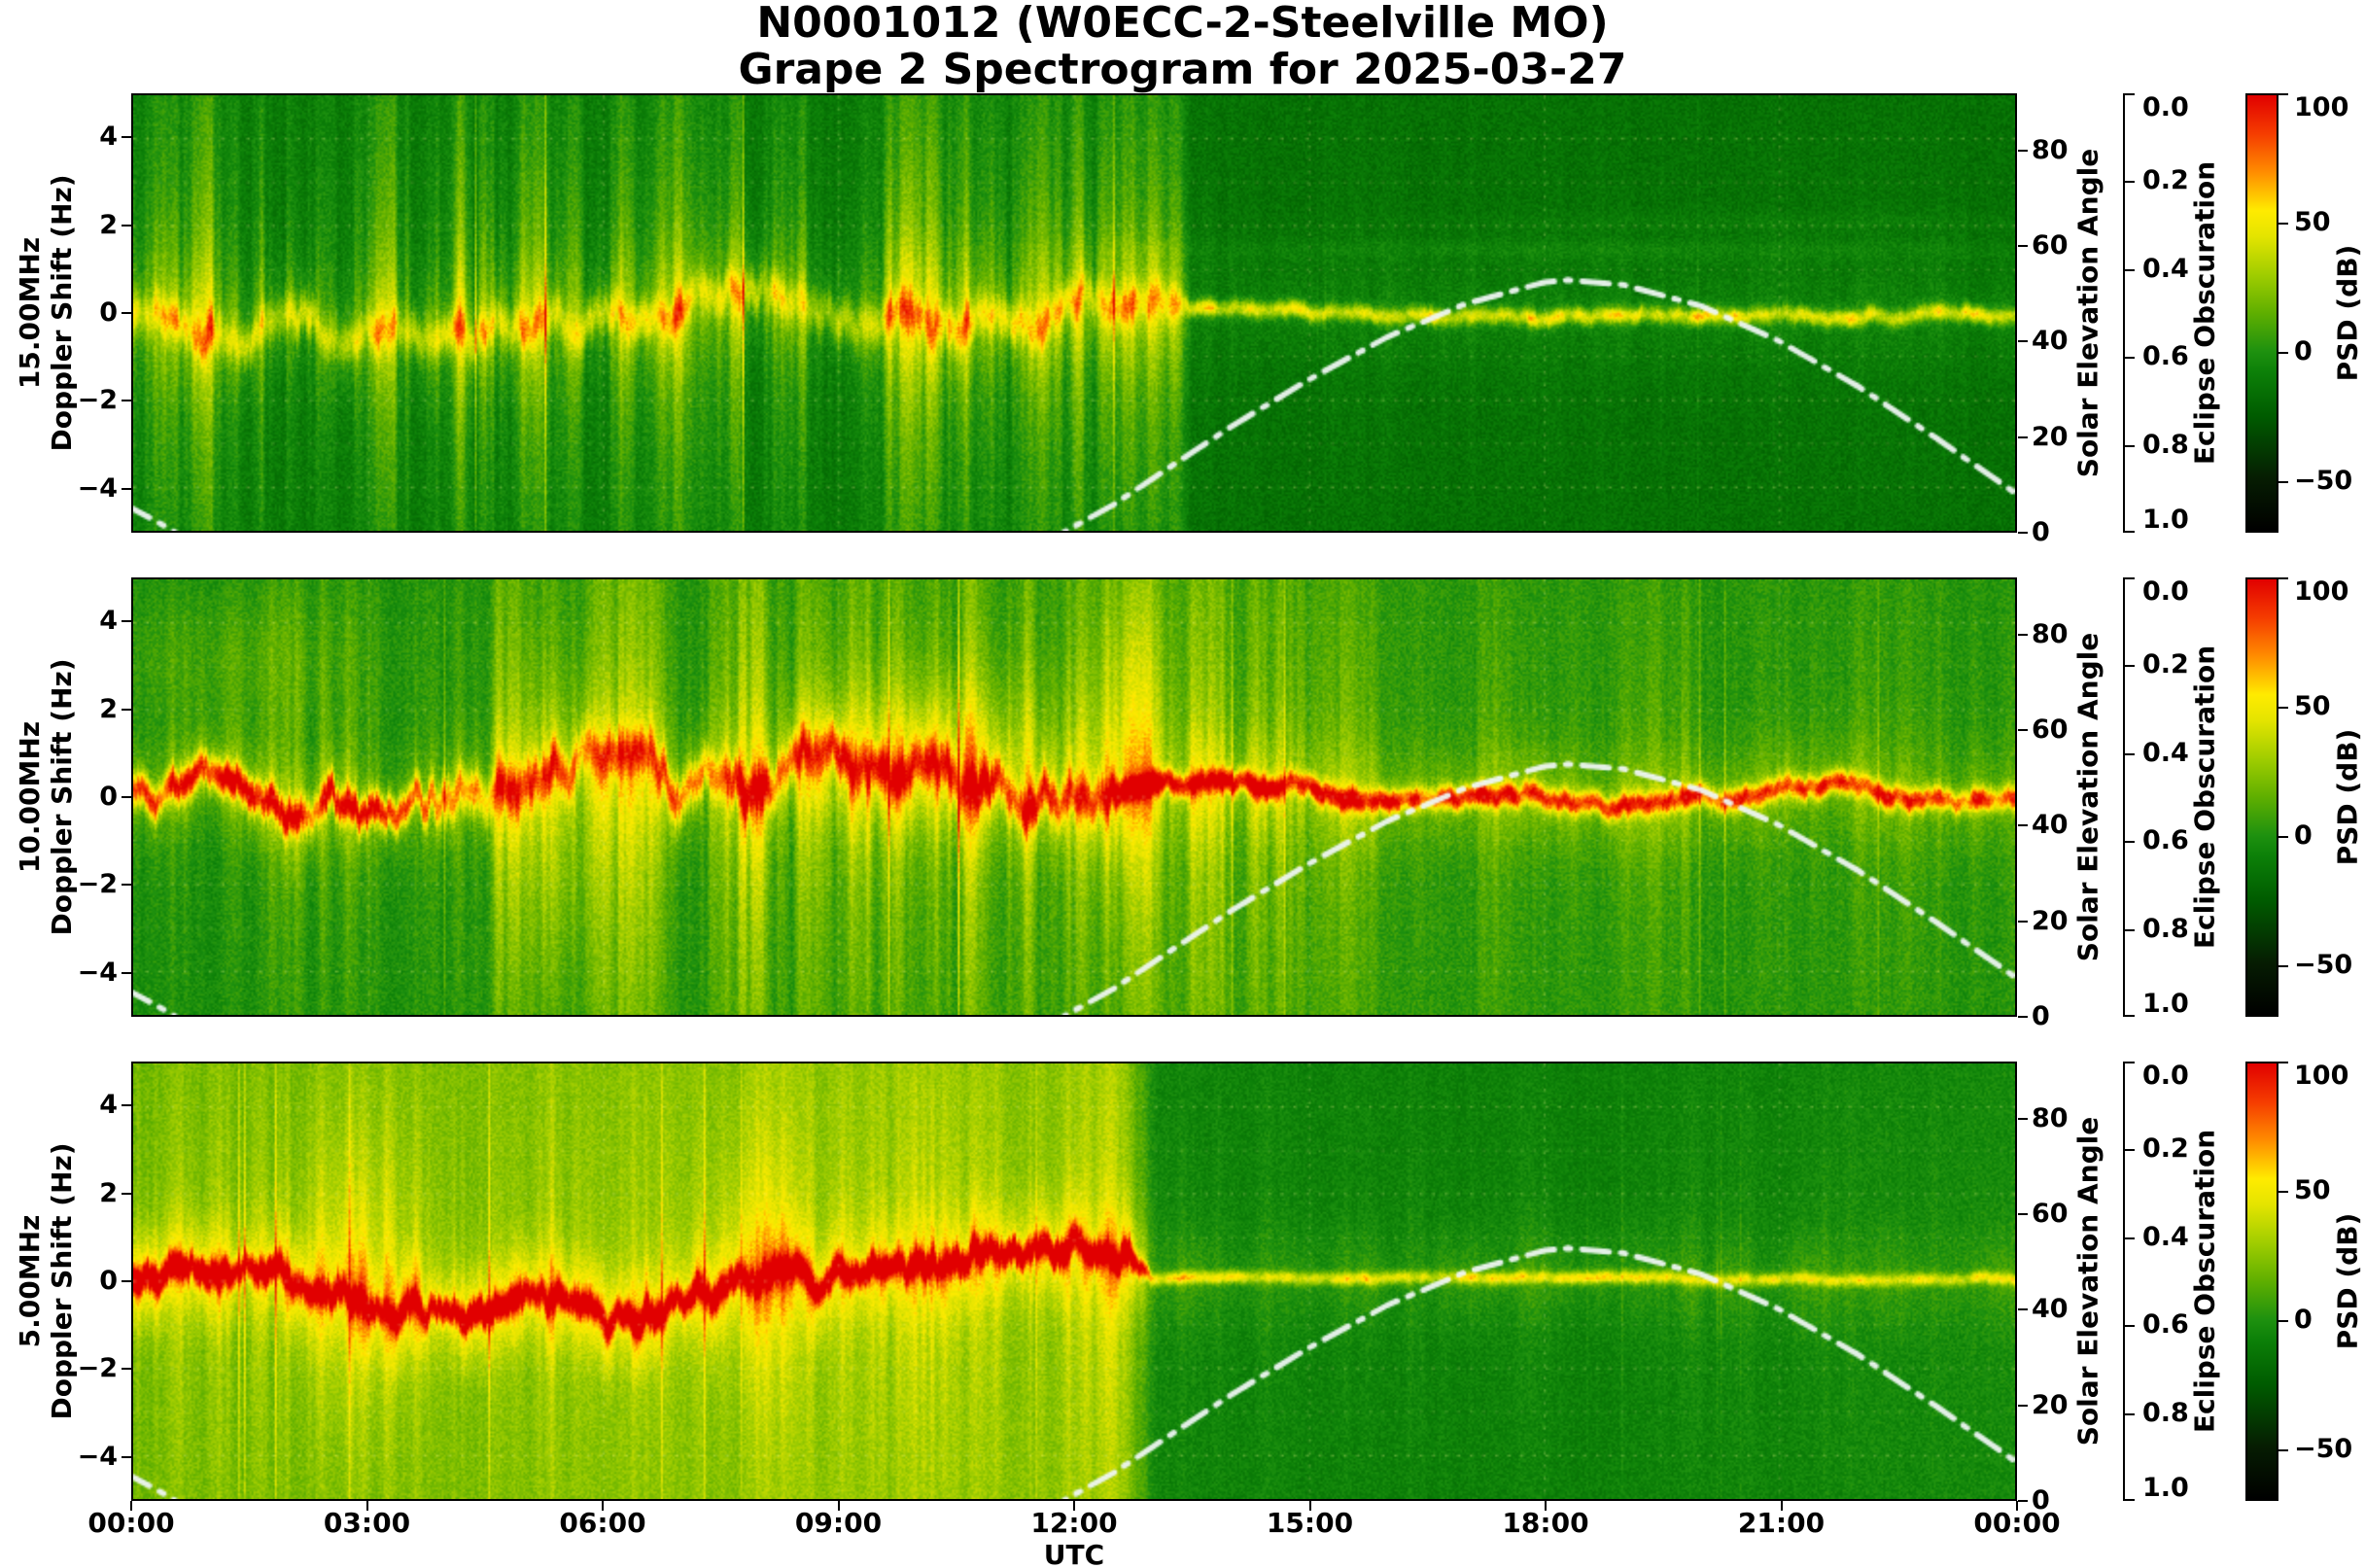  I want to click on eclipse-tick-label: 0.2, so click(2165, 180).